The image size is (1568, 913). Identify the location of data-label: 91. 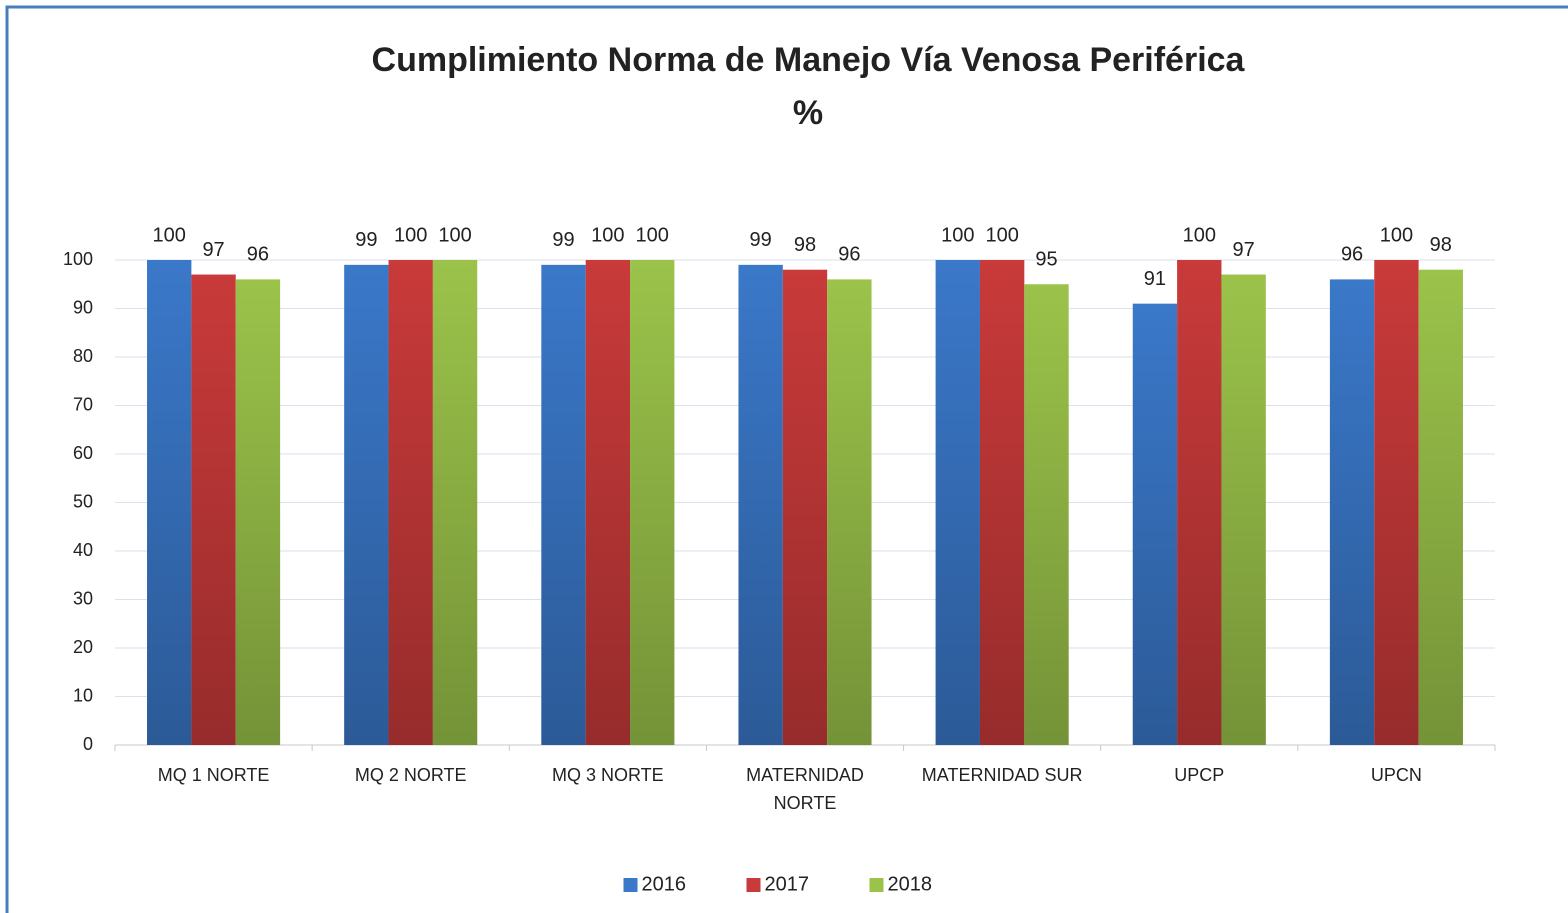
(1155, 279).